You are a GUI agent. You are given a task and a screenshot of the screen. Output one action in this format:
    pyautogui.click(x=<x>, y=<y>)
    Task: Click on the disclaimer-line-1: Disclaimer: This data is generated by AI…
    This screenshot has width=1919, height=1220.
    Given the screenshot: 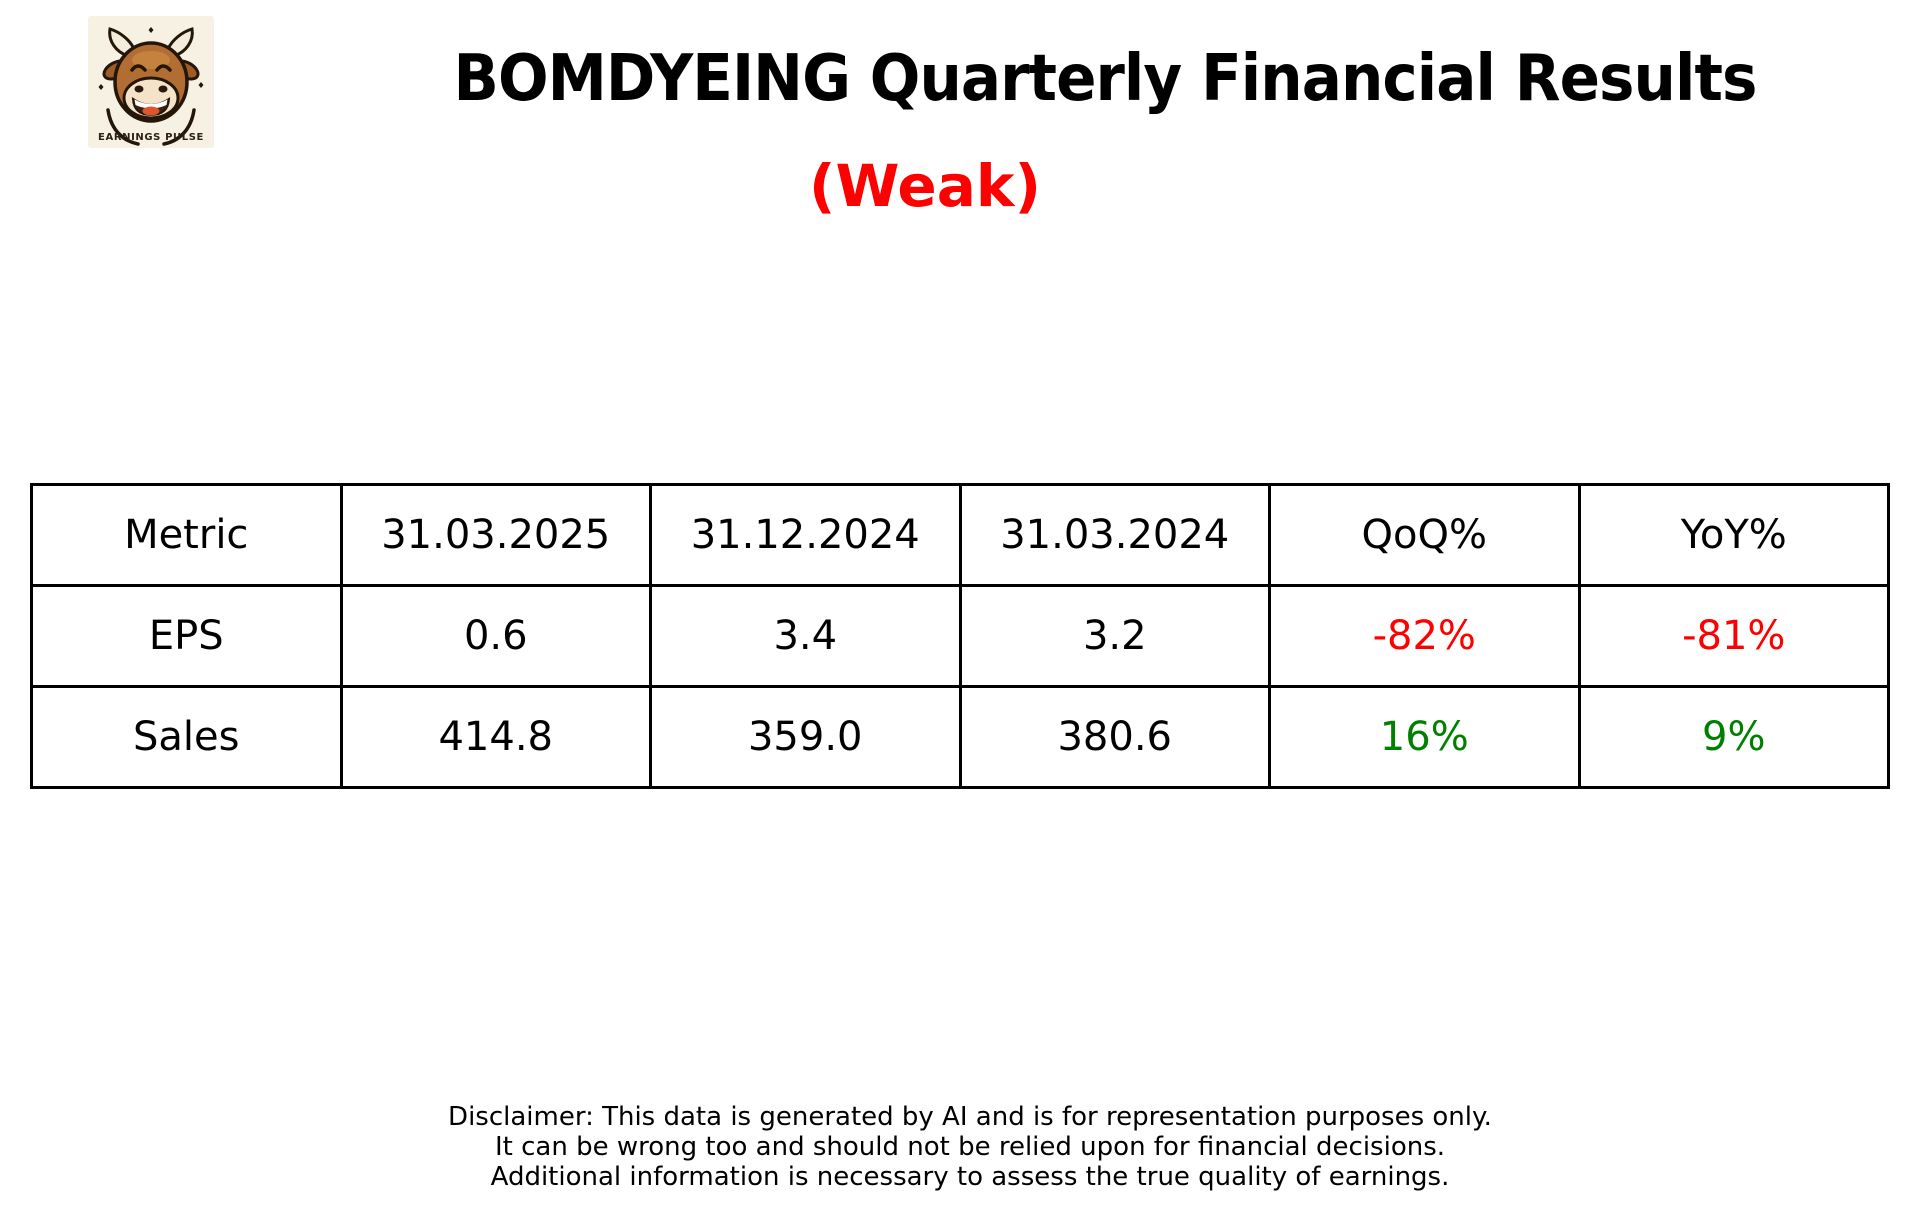 What is the action you would take?
    pyautogui.click(x=970, y=1117)
    